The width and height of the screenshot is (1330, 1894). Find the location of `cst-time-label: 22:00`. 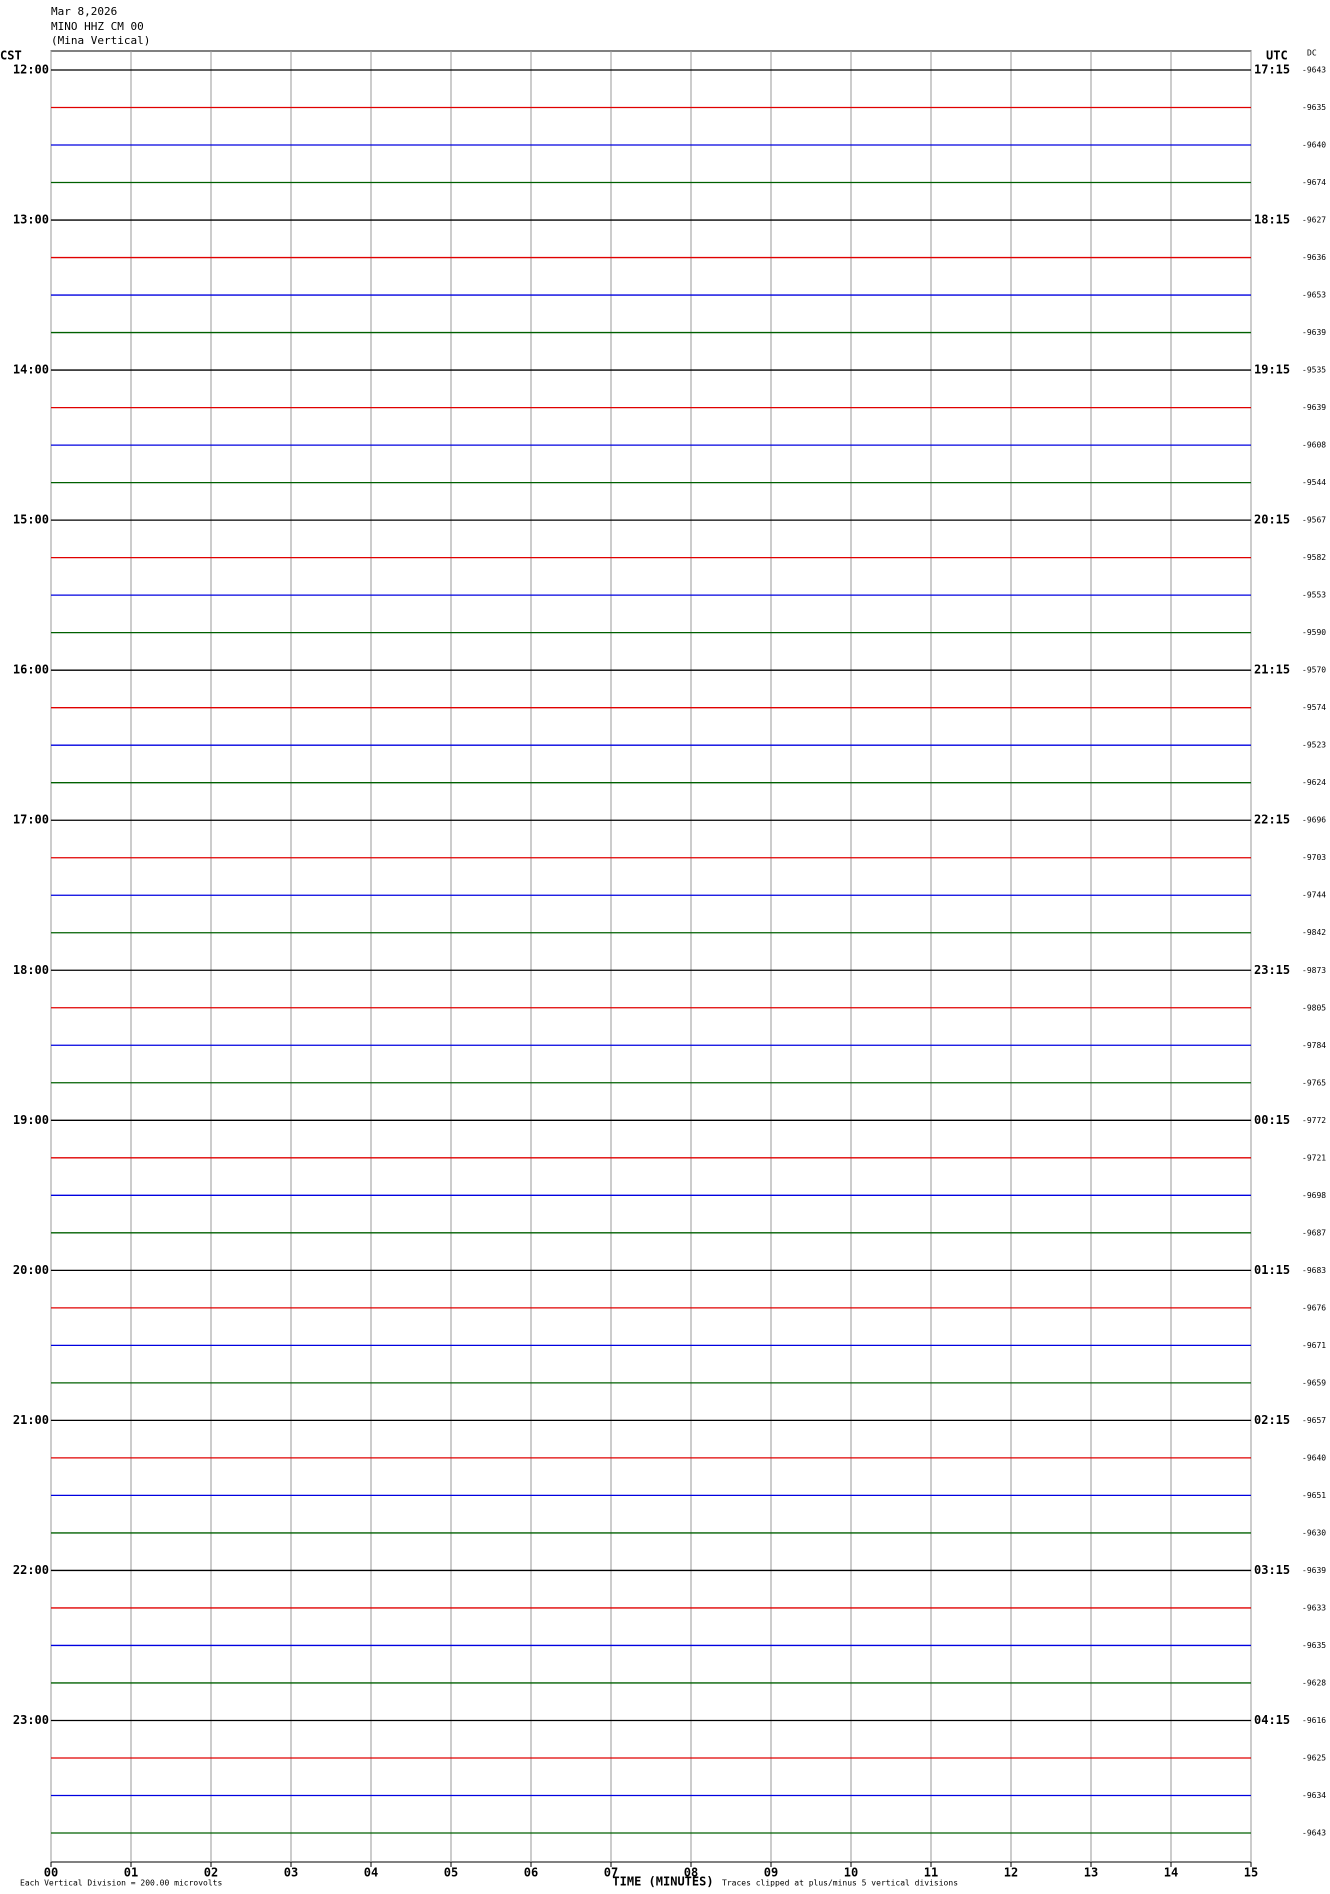

cst-time-label: 22:00 is located at coordinates (31, 1570).